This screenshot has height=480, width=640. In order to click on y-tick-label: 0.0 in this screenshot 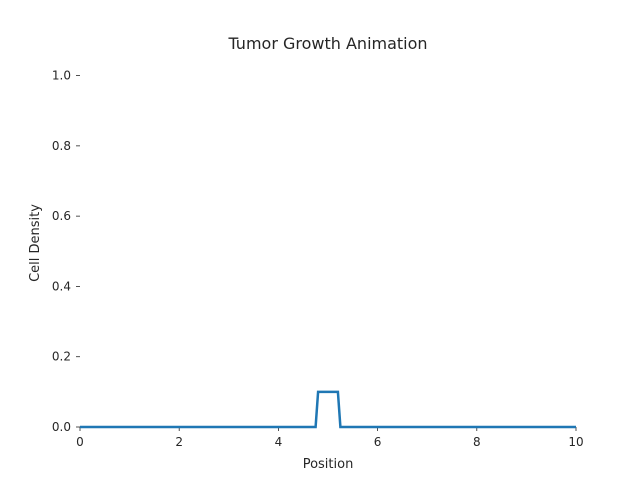, I will do `click(61, 427)`.